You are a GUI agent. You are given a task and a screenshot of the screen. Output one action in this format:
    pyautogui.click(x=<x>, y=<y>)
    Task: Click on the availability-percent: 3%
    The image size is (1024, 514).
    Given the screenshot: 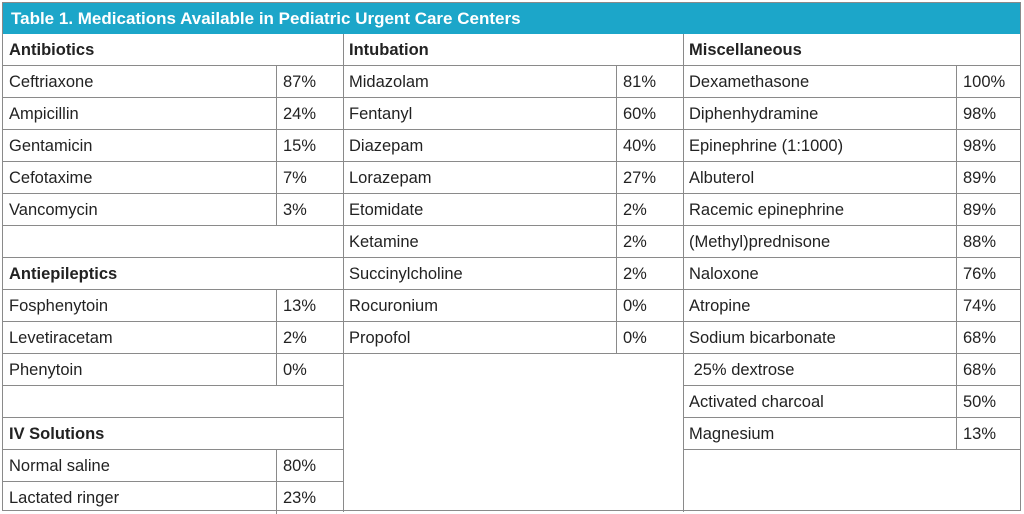 What is the action you would take?
    pyautogui.click(x=309, y=210)
    